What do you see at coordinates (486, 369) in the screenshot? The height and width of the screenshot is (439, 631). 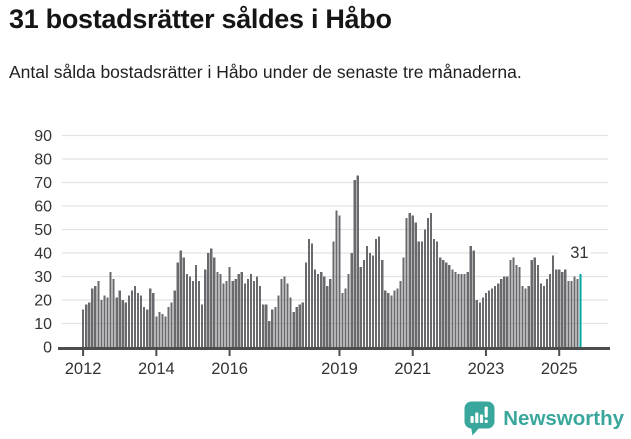 I see `svg-text: 2023` at bounding box center [486, 369].